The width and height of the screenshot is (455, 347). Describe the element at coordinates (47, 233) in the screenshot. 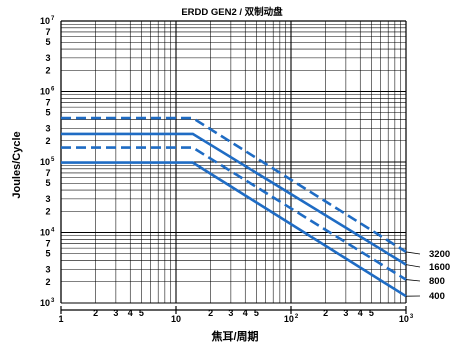

I see `y-major-tick-label: 104` at that location.